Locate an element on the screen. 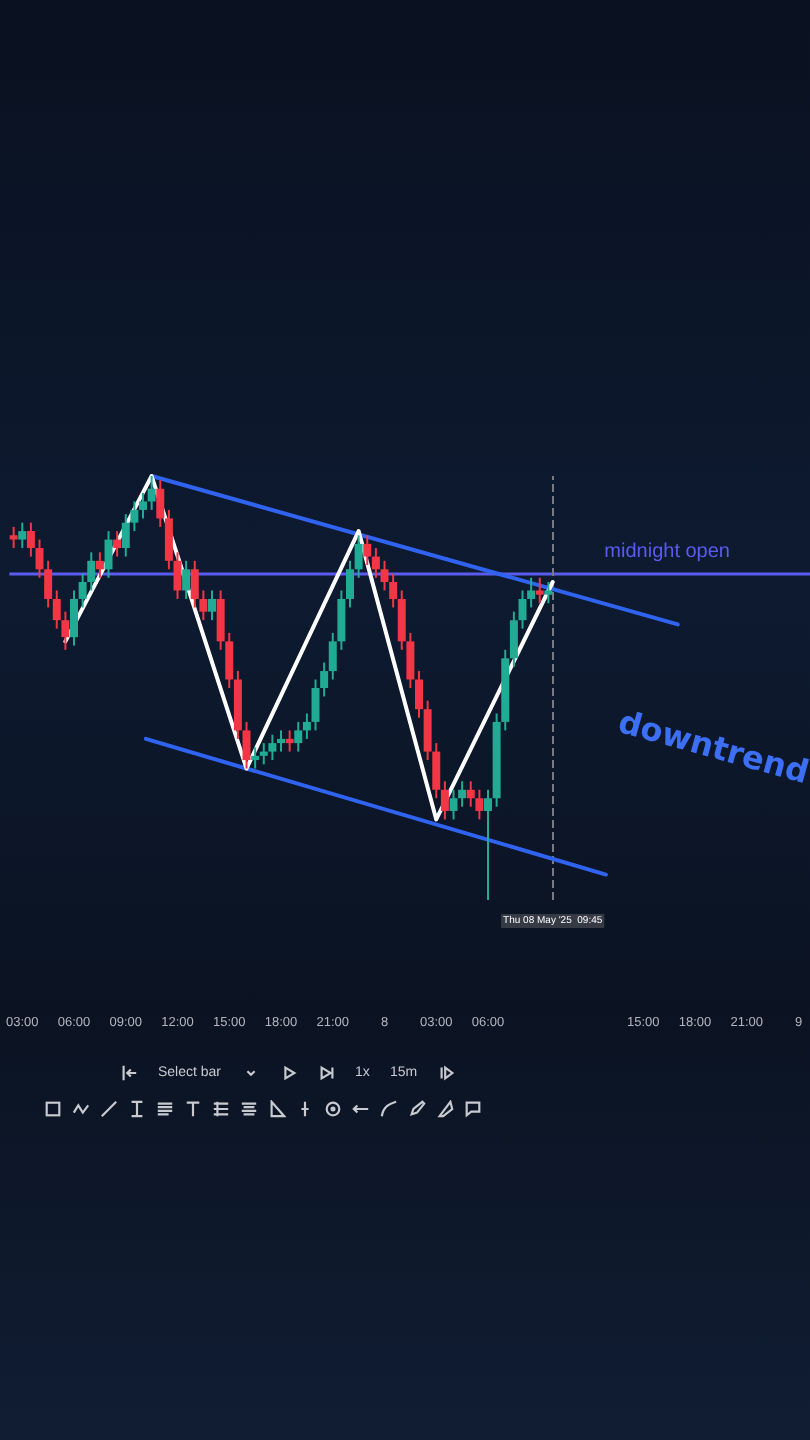 The height and width of the screenshot is (1440, 810). ref-line-label: midnight open is located at coordinates (667, 551).